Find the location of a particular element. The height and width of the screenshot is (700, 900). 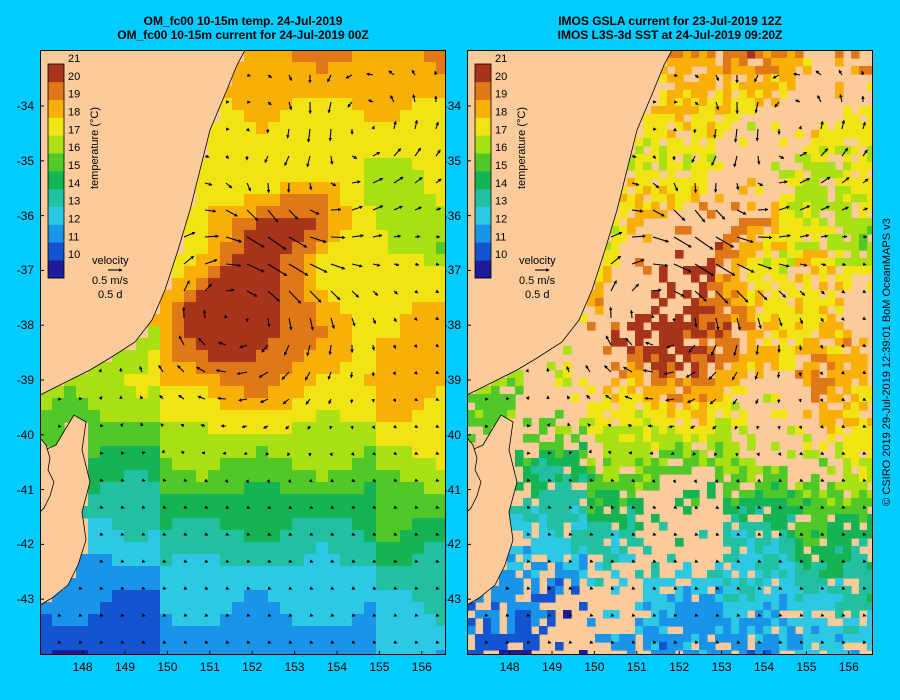

colorbar-tick-label: 17 is located at coordinates (501, 130).